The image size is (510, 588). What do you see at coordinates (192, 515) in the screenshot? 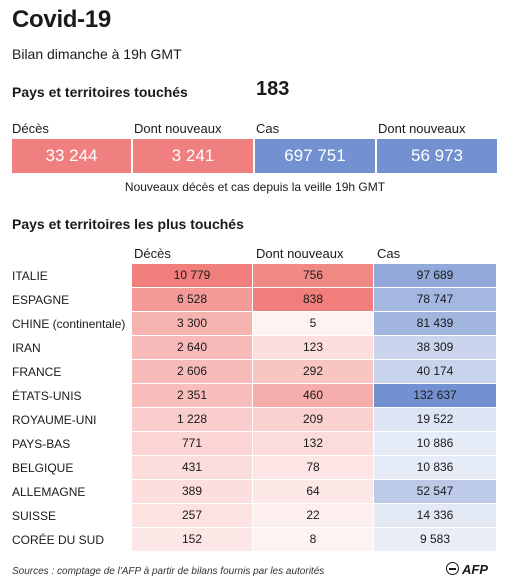
I see `deaths-cell: 257` at bounding box center [192, 515].